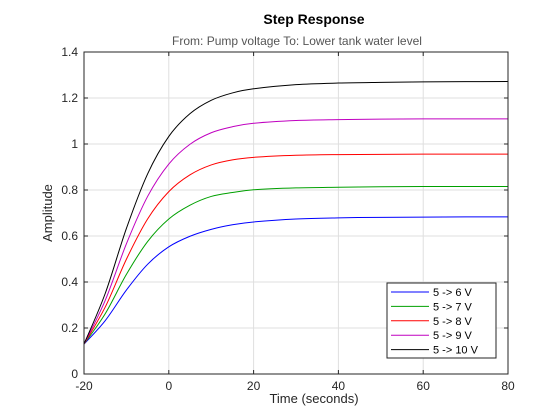  I want to click on legend-label: 5 -> 6 V, so click(452, 293).